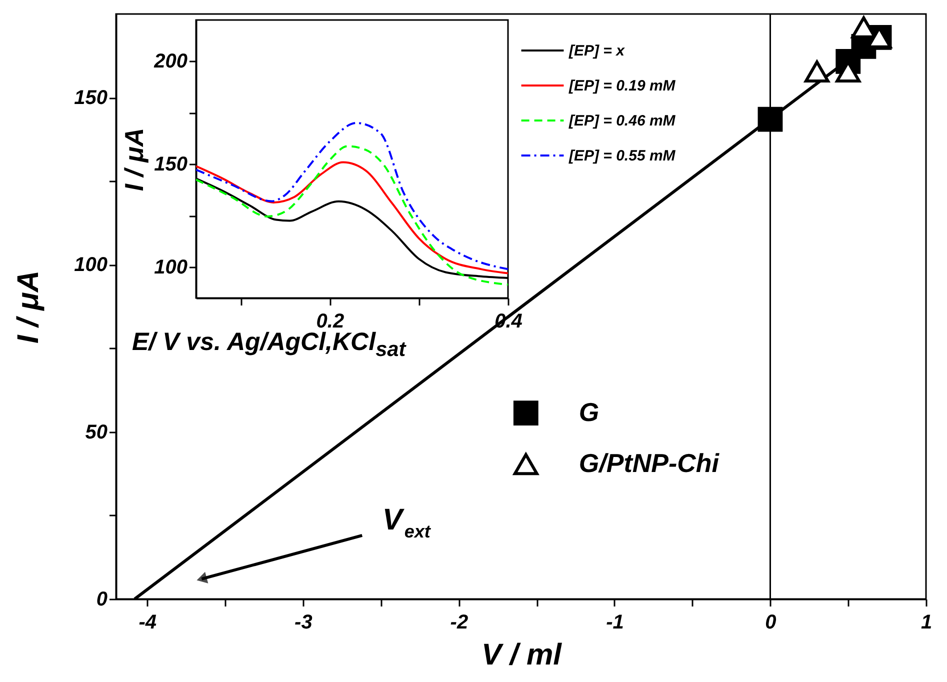 This screenshot has width=947, height=682. What do you see at coordinates (926, 623) in the screenshot?
I see `x-tick-label: 1` at bounding box center [926, 623].